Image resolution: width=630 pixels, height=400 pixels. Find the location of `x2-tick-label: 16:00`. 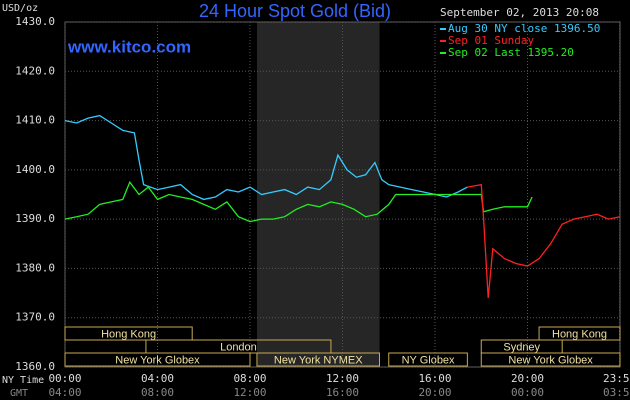

x2-tick-label: 16:00 is located at coordinates (342, 392).